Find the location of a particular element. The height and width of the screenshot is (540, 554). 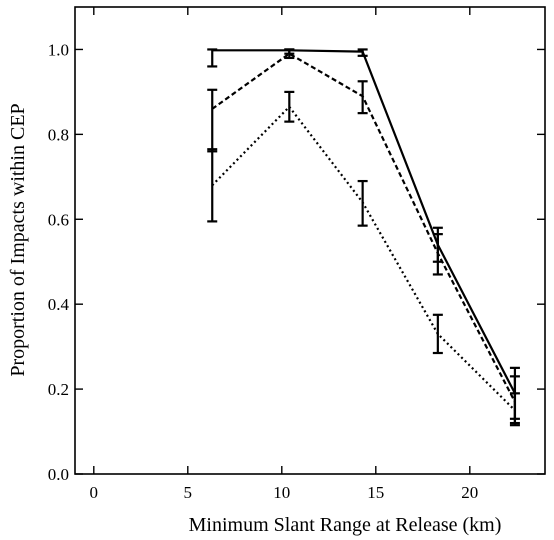

x-tick-label: 5 is located at coordinates (188, 492).